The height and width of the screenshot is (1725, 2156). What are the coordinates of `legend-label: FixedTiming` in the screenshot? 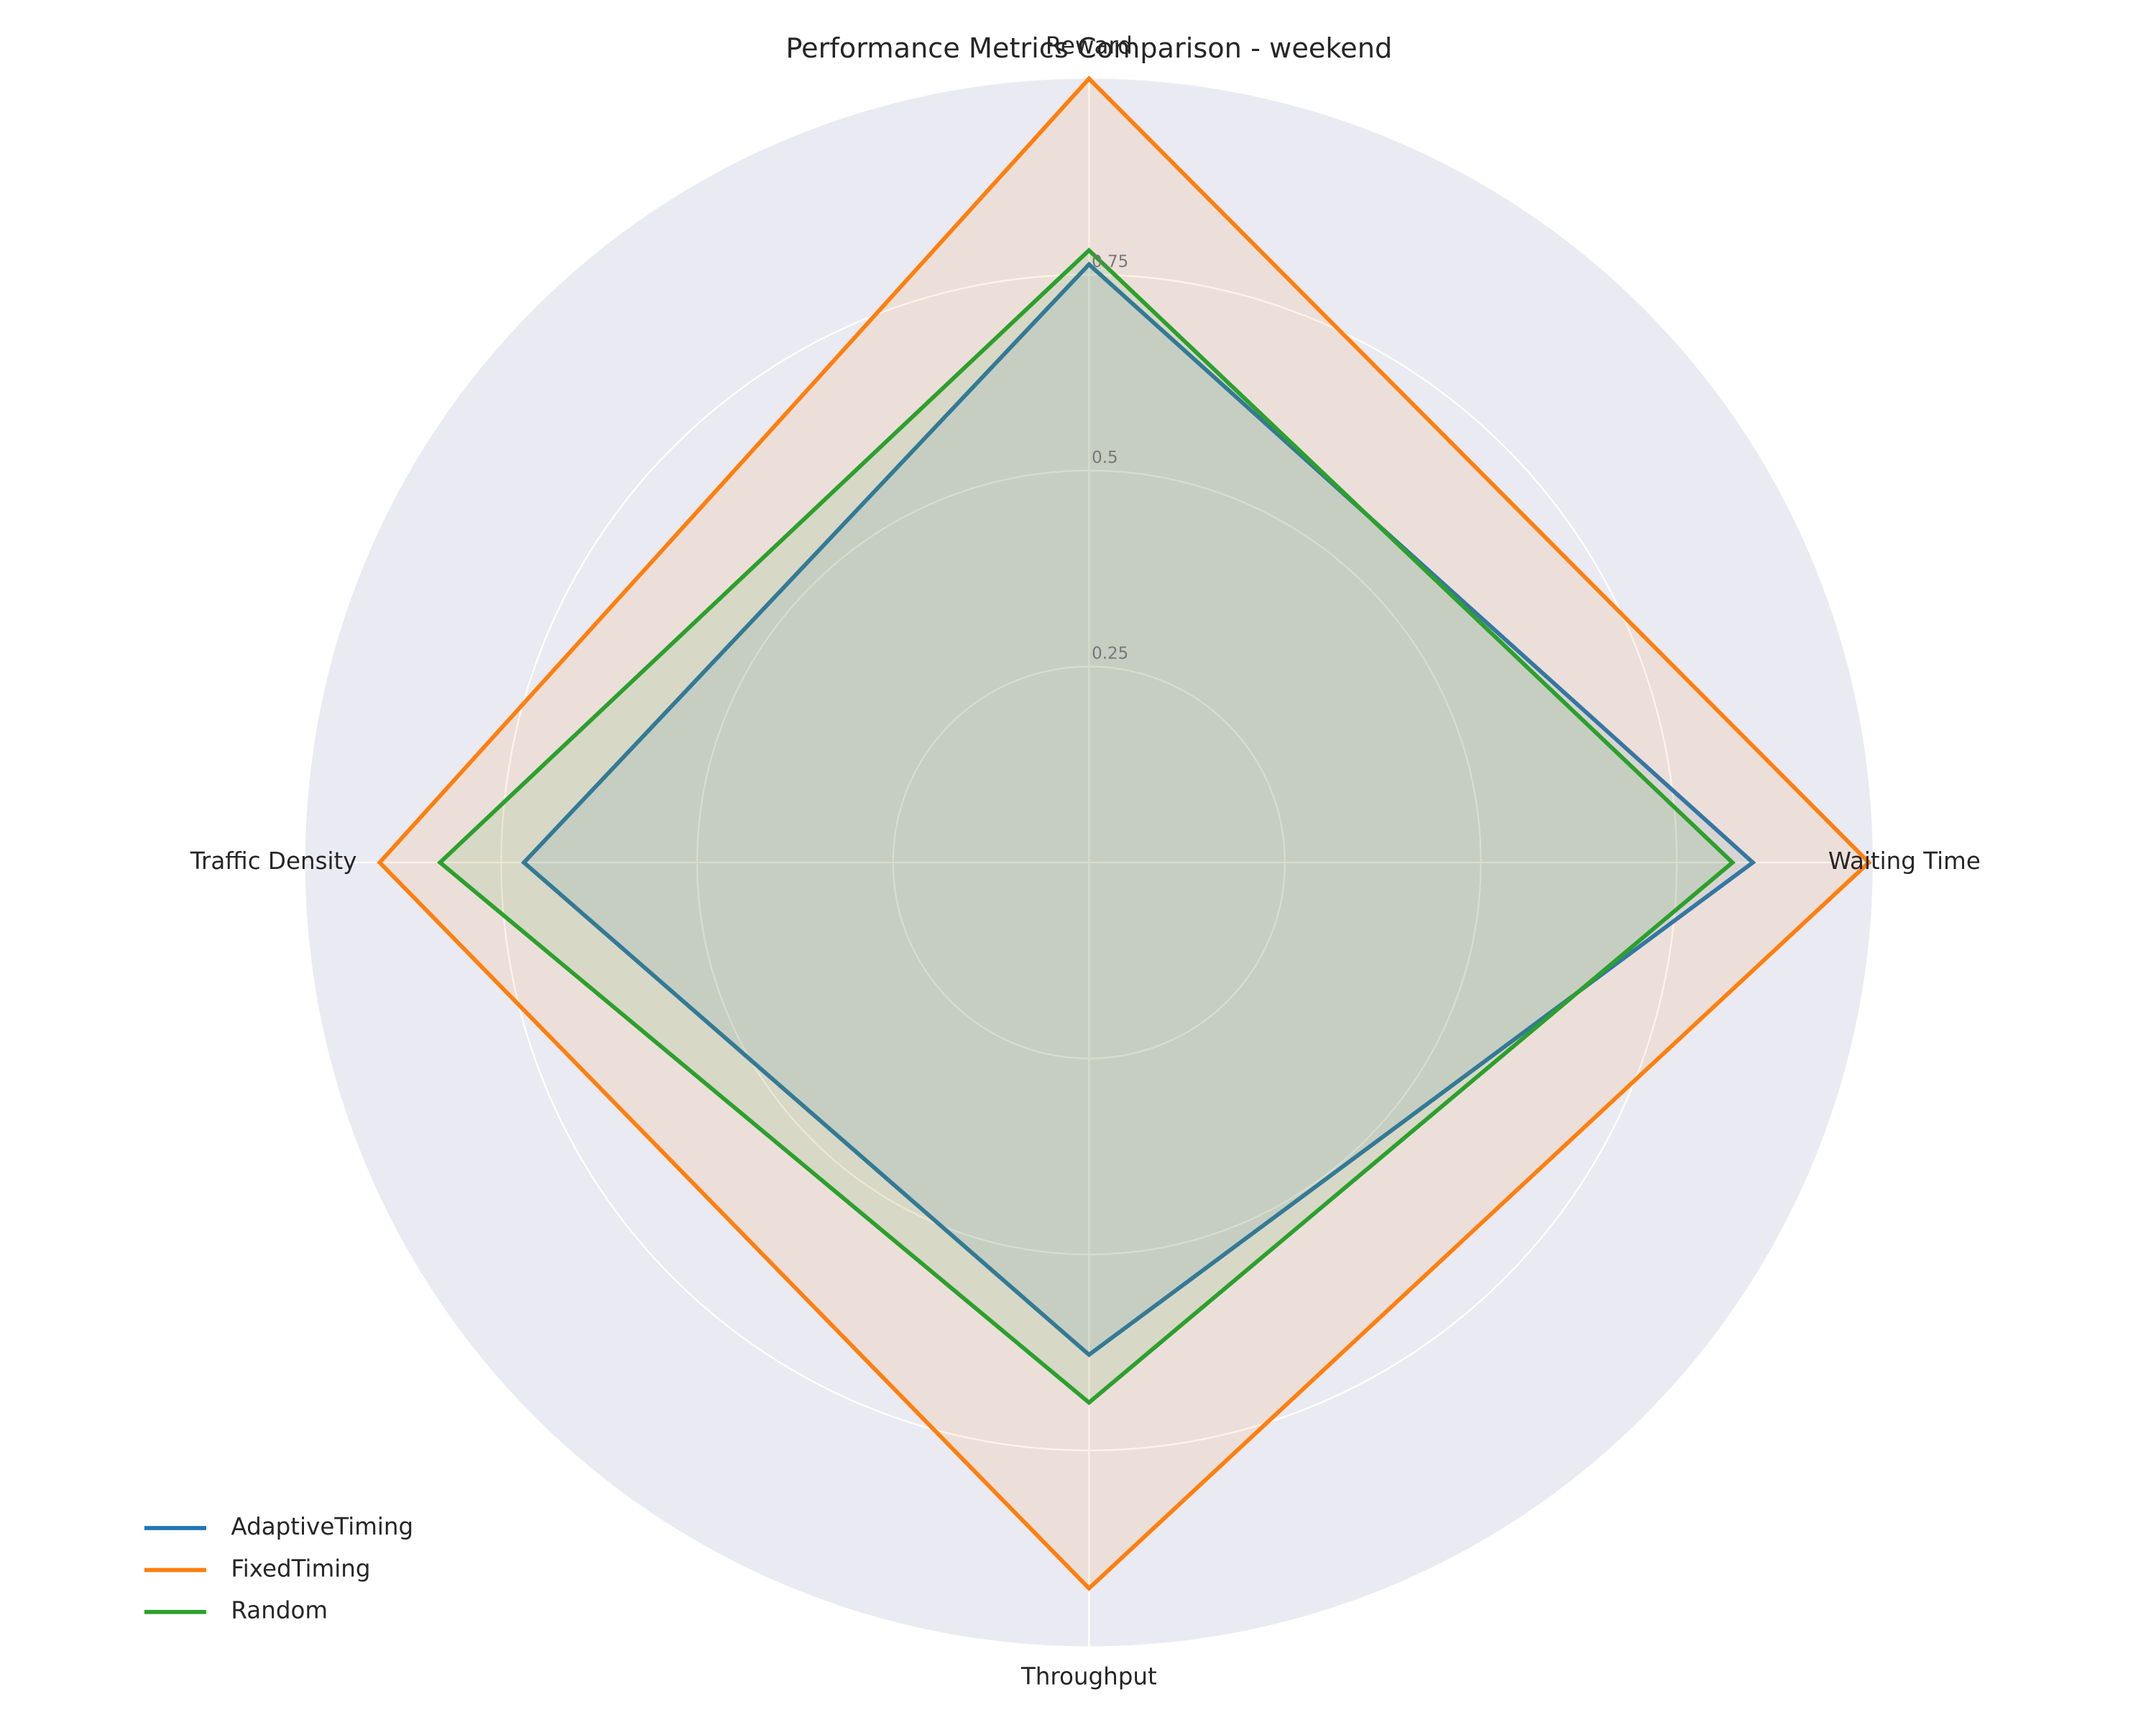 It's located at (301, 1568).